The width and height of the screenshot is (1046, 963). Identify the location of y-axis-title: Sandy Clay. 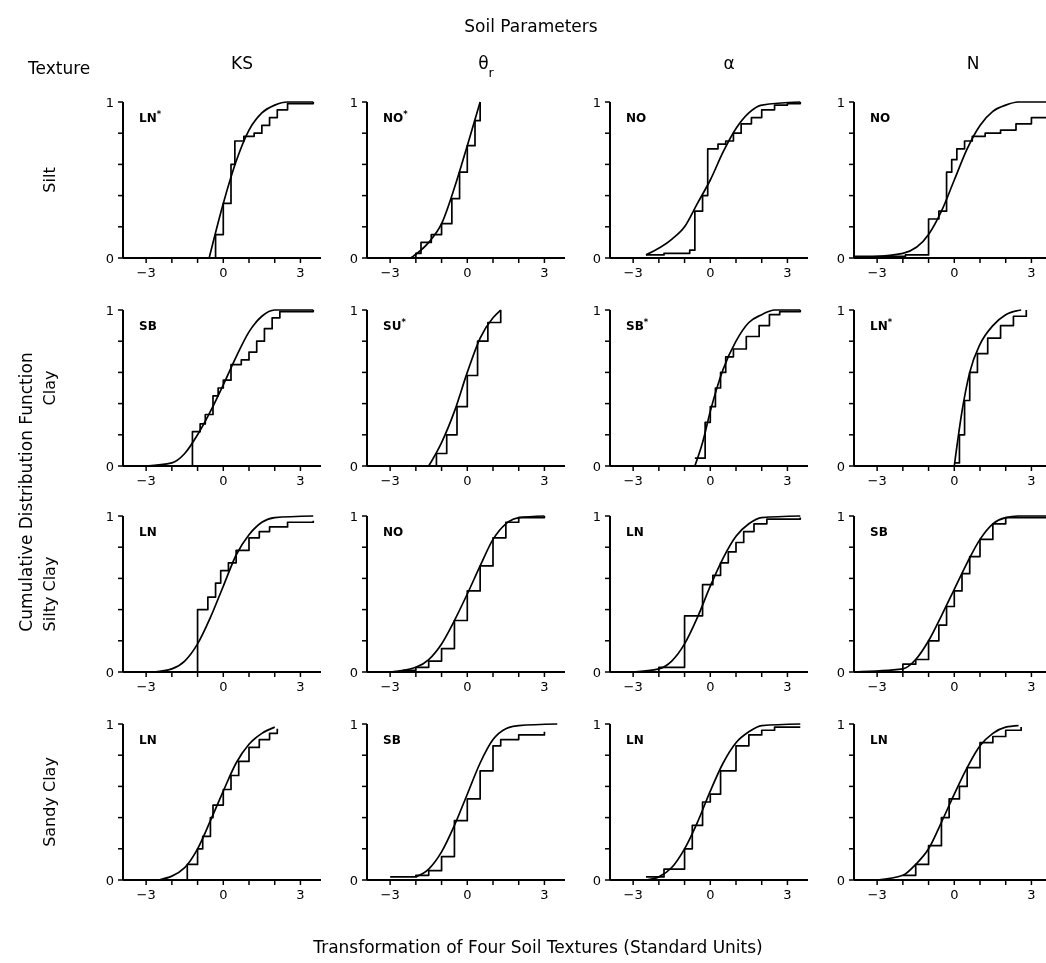
(49, 802).